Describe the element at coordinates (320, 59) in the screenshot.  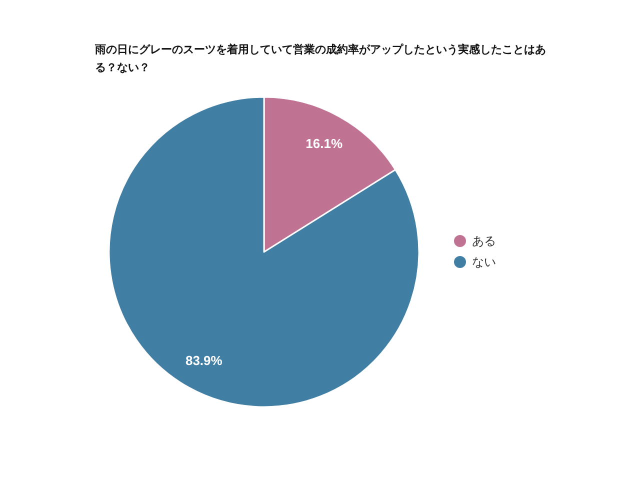
I see `title: 雨の日にグレーのスーツを着用していて営業の成約率がアップしたという実感したことはある？ない？` at that location.